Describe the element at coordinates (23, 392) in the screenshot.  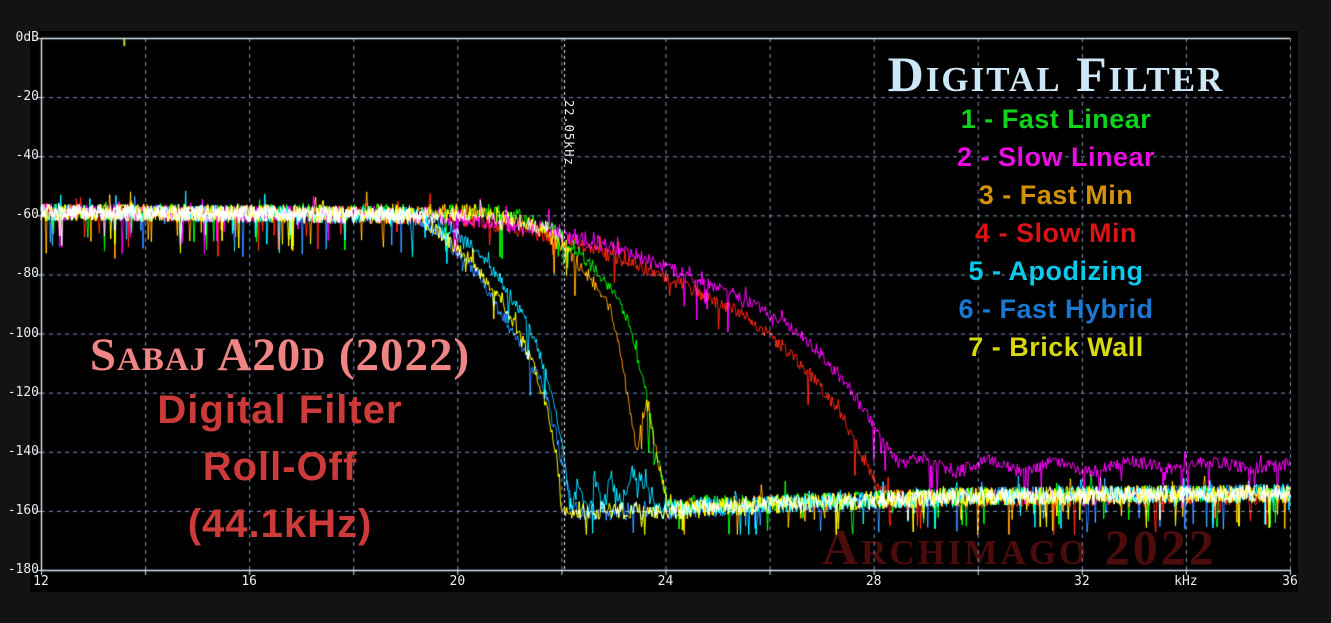
I see `y-axis-tick-label: -120` at that location.